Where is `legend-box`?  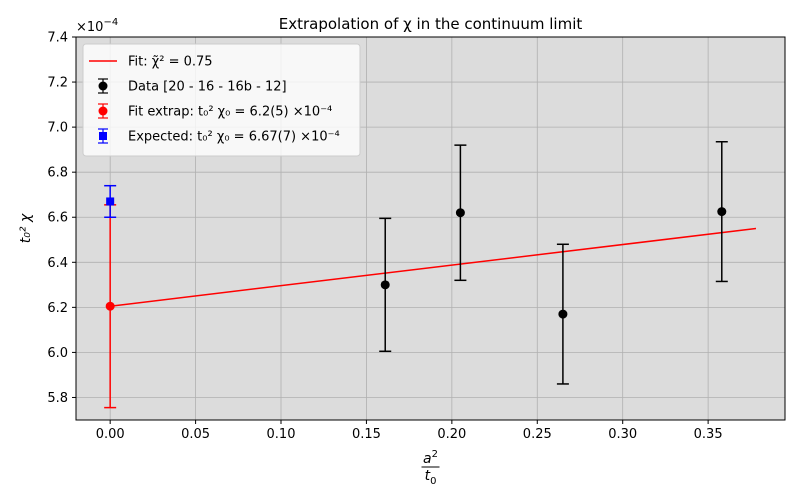 legend-box is located at coordinates (221, 100).